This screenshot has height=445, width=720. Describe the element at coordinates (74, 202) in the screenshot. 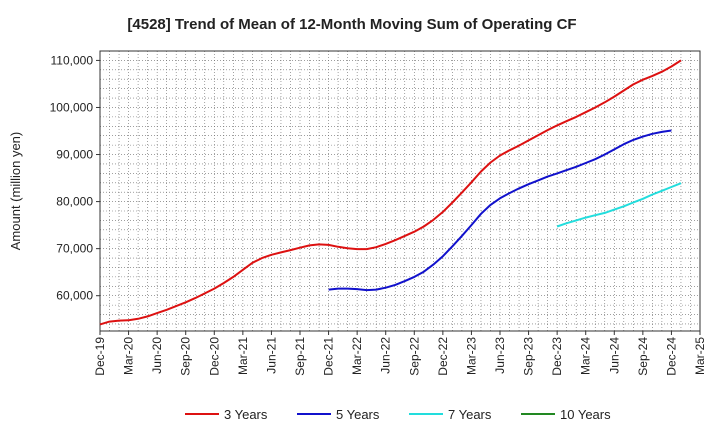

I see `y-tick-label: 80,000` at that location.